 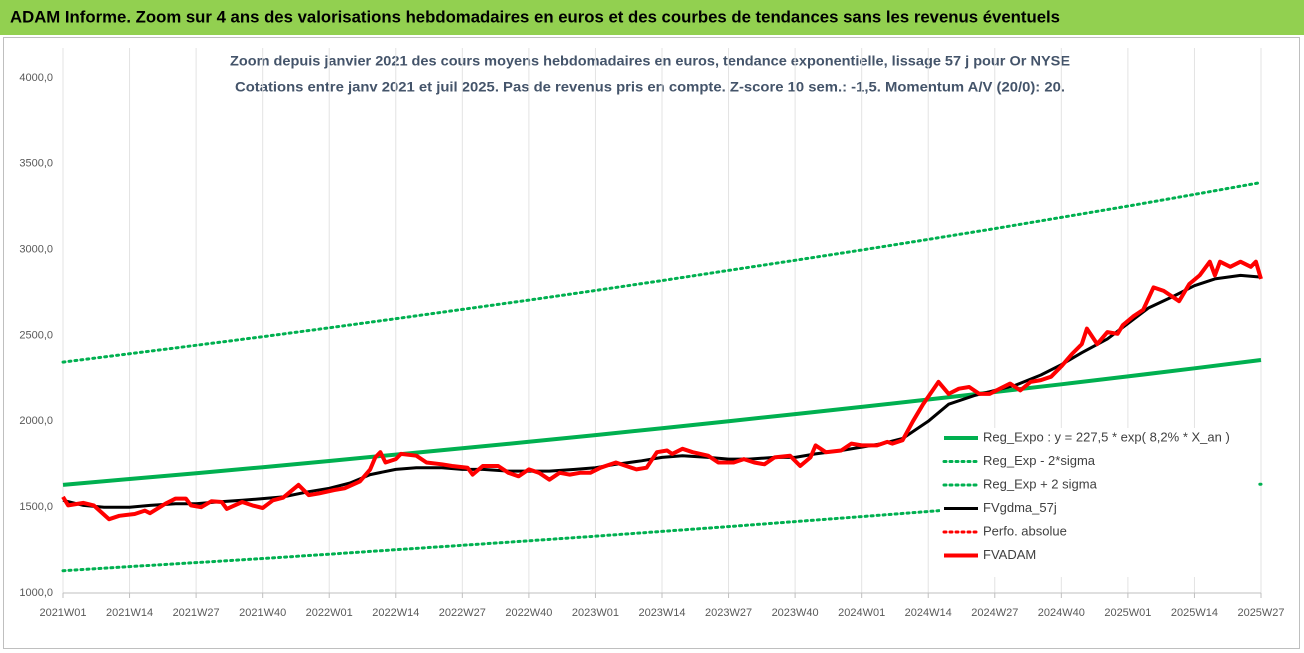 I want to click on legend-label: FVADAM, so click(x=1009, y=554).